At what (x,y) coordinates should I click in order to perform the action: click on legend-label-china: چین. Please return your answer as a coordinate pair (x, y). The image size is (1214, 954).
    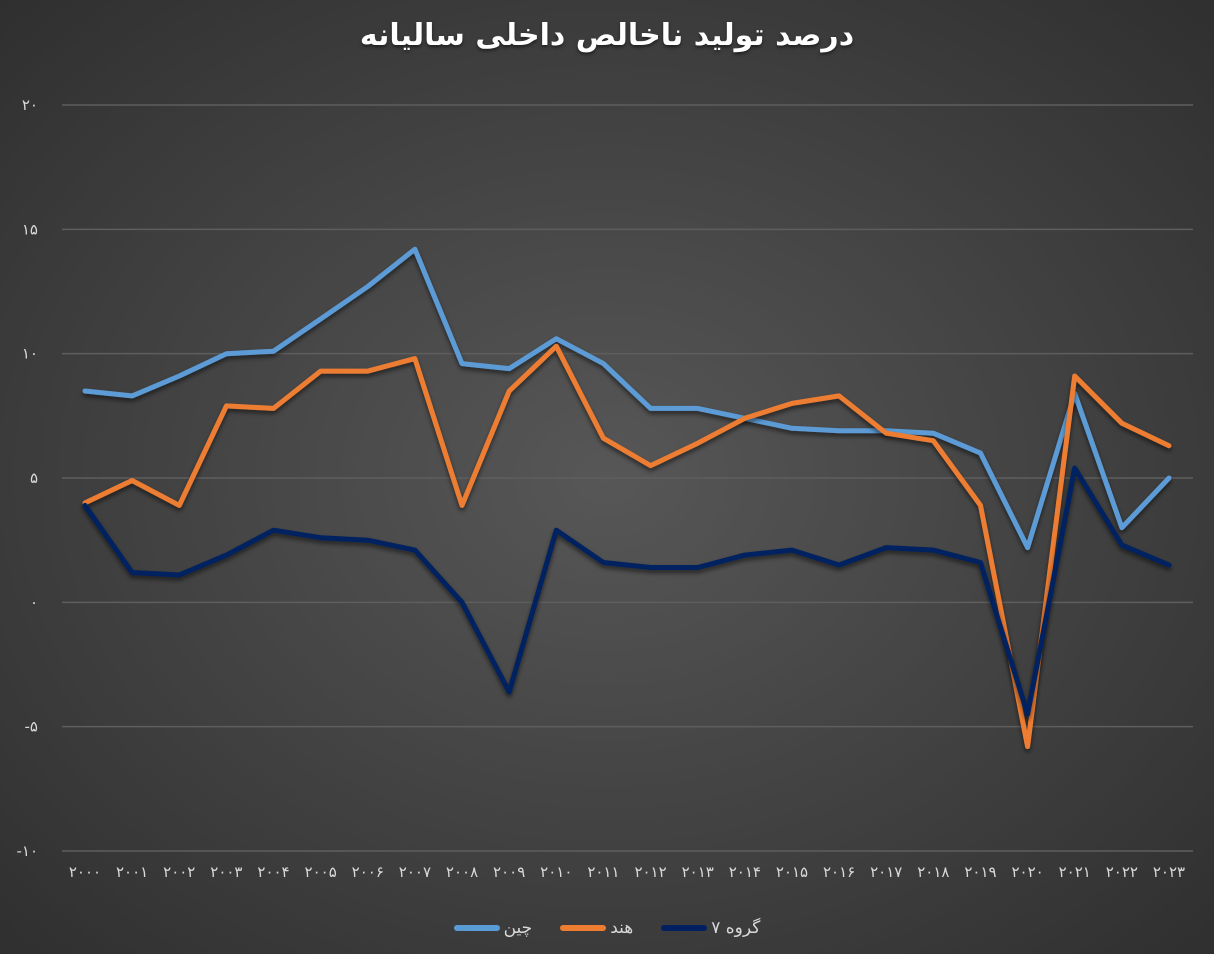
    Looking at the image, I should click on (518, 928).